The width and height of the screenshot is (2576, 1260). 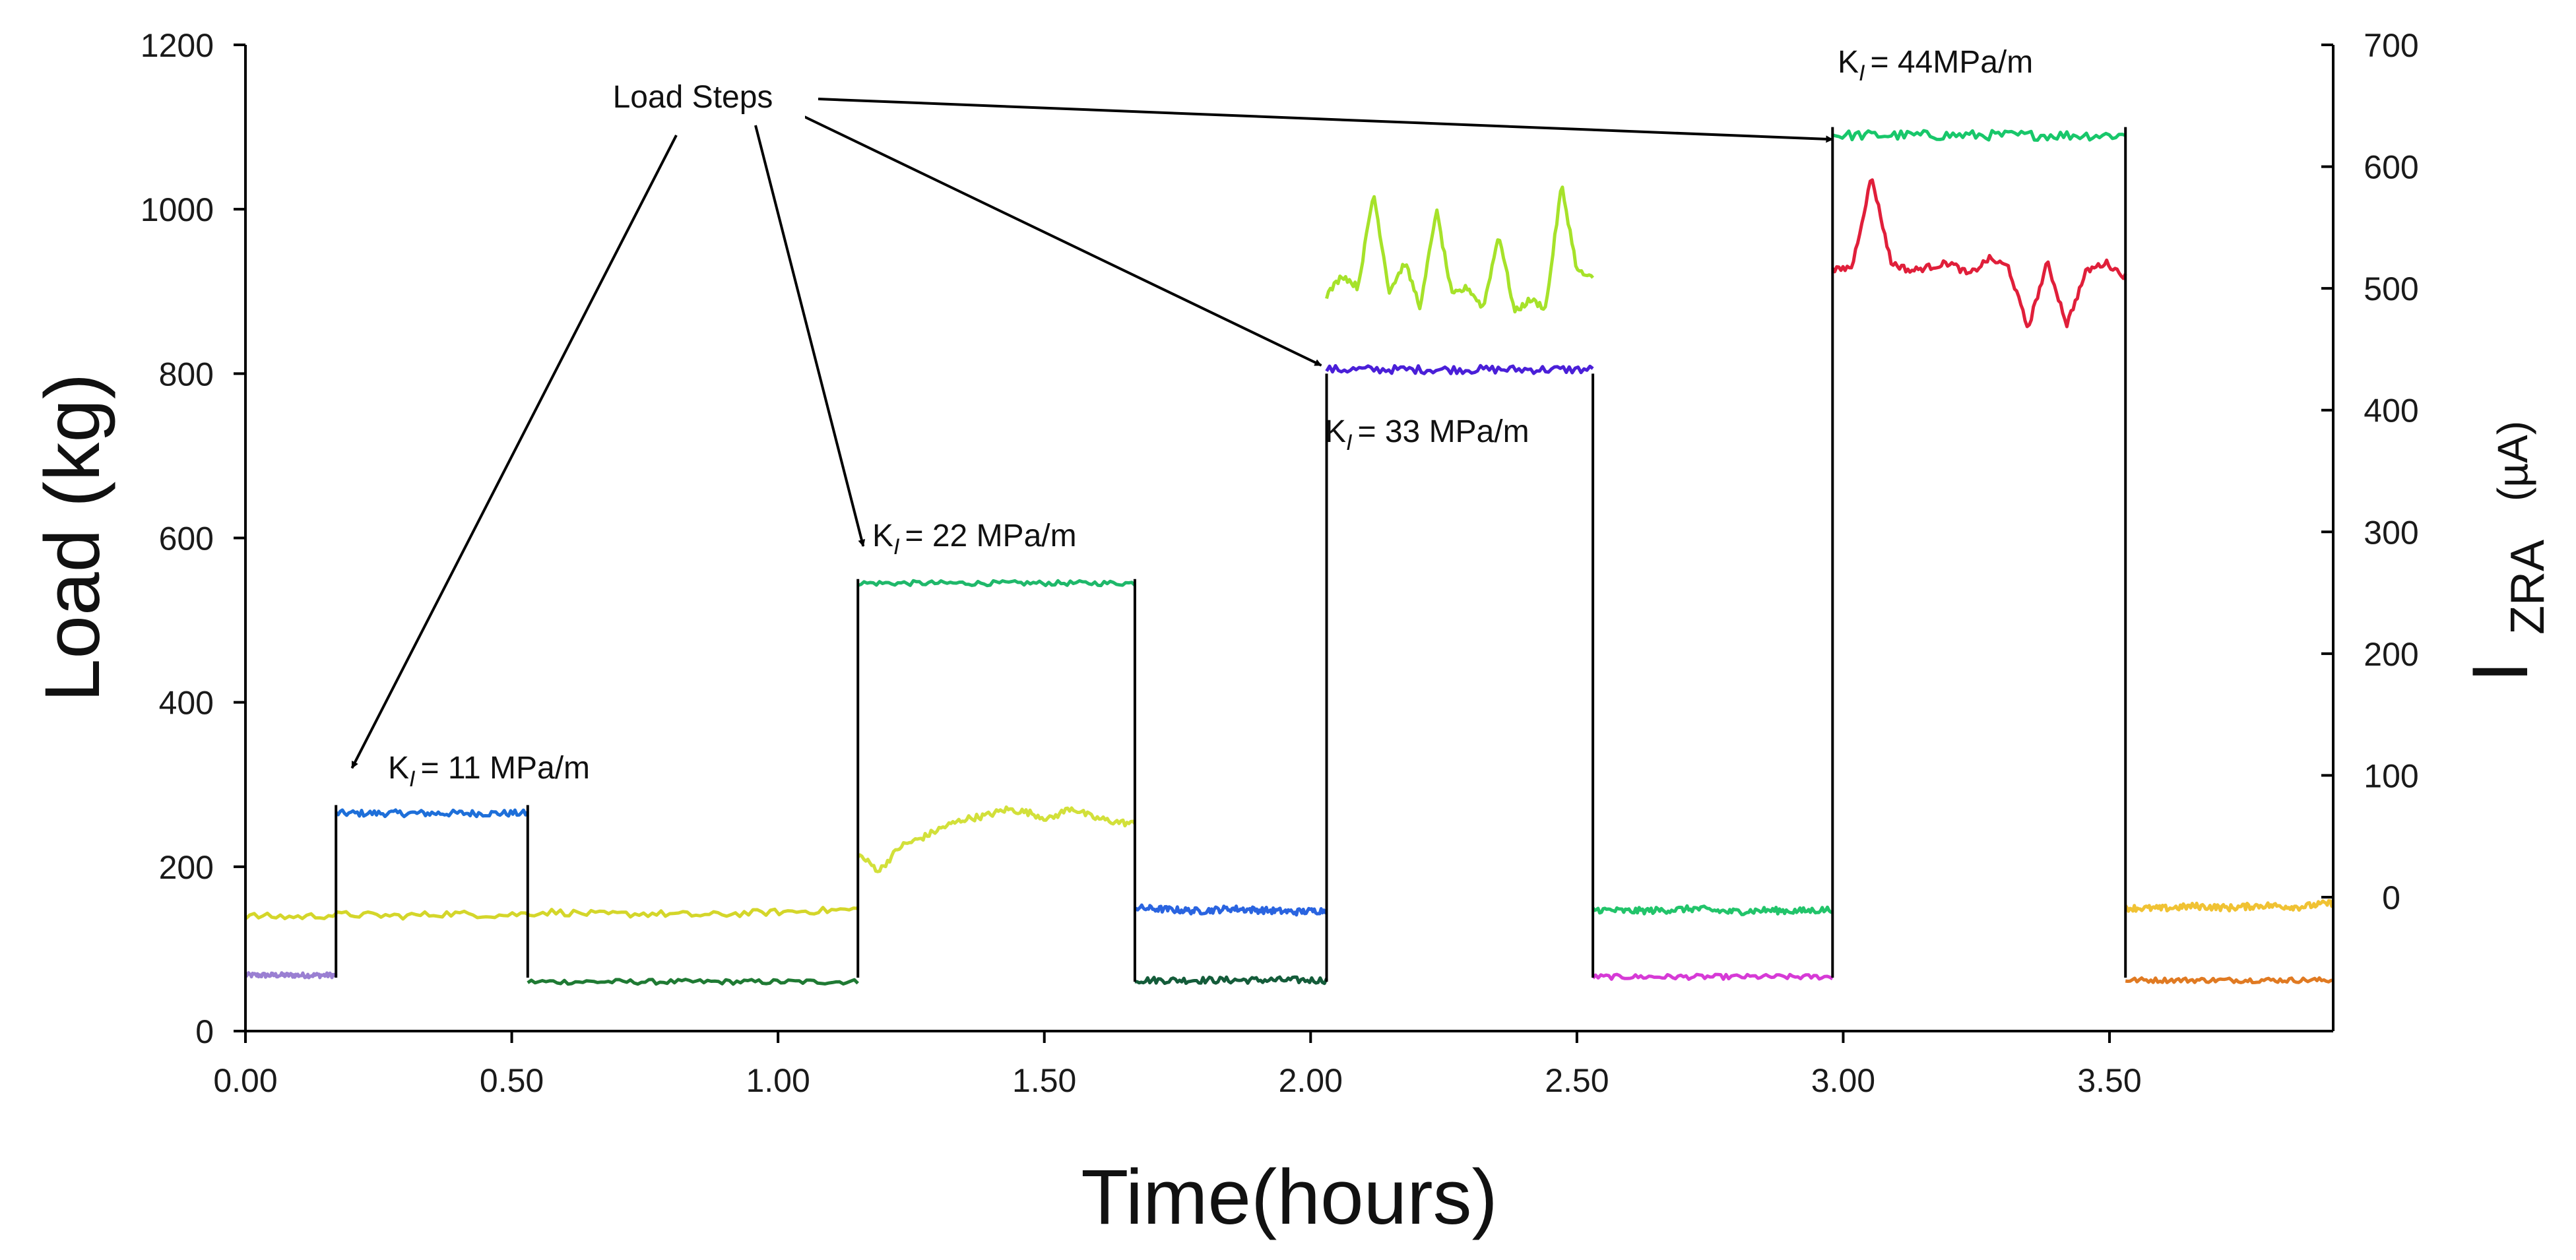 I want to click on right-y-axis-title-sub: ZRA, so click(x=2527, y=587).